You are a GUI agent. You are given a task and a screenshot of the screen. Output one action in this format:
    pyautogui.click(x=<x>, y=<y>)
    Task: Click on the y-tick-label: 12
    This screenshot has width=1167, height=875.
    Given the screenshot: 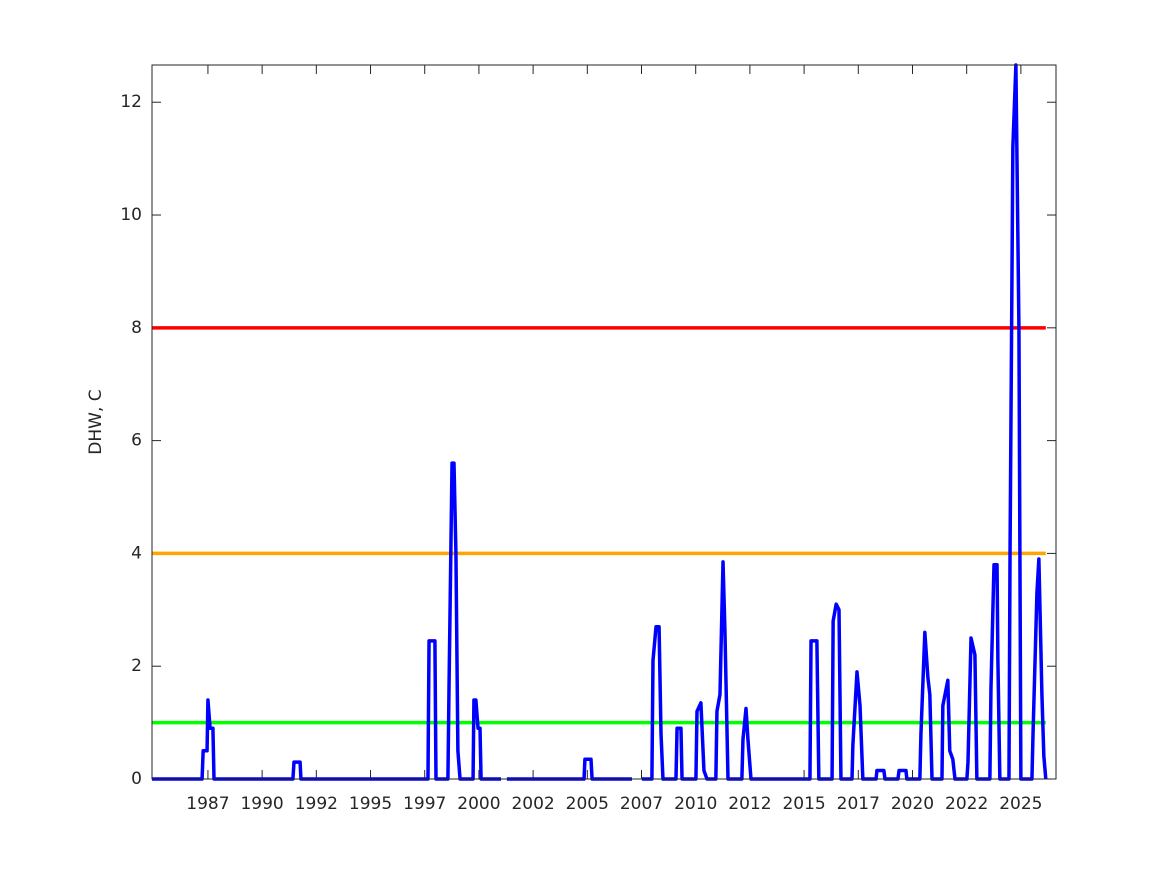 What is the action you would take?
    pyautogui.click(x=131, y=102)
    